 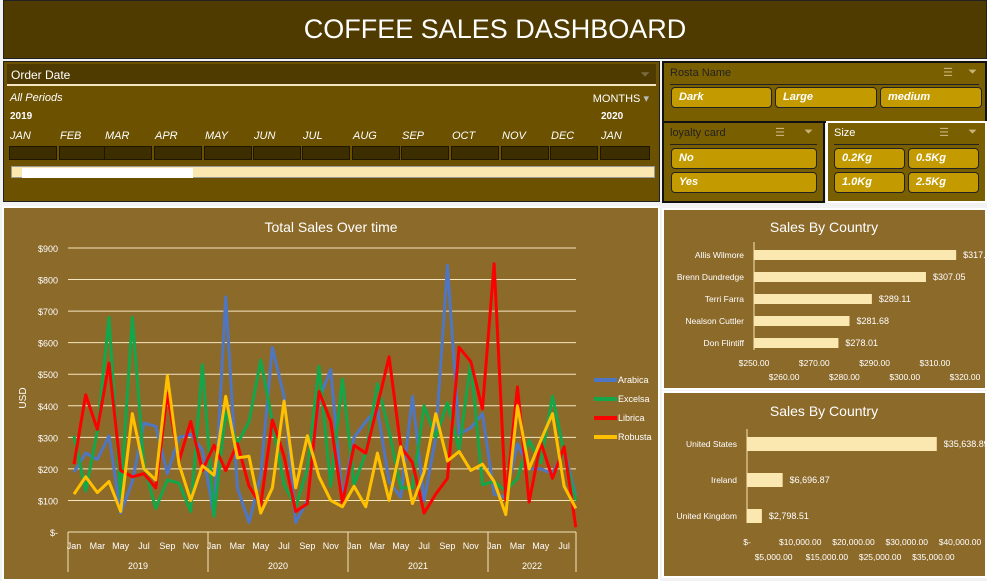 I want to click on slicer-item-dark: Dark, so click(x=721, y=97).